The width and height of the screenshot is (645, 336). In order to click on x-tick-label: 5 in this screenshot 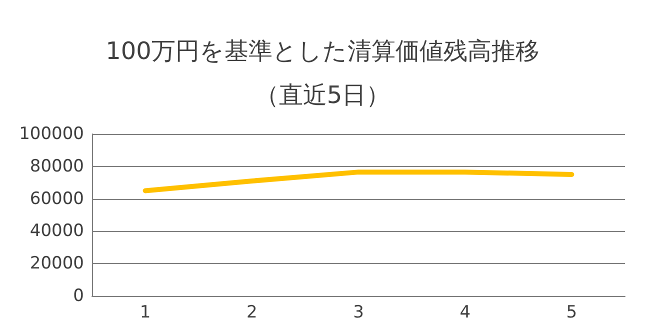, I will do `click(572, 312)`.